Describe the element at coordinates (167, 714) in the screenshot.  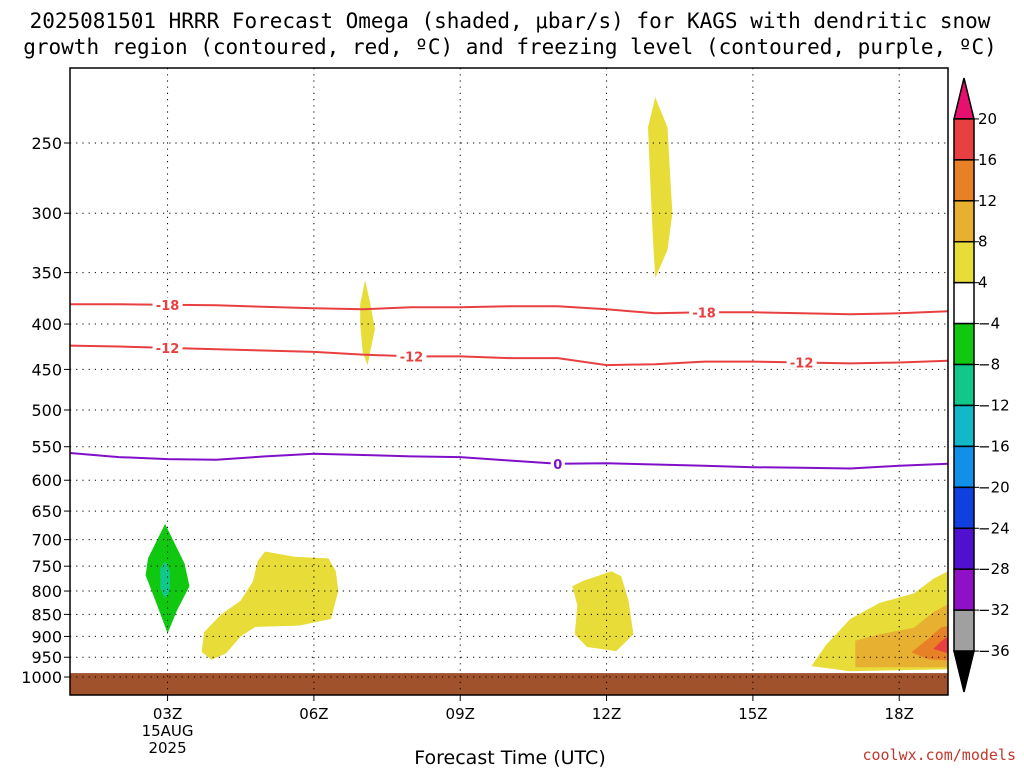
I see `x-tick-label-03Z: 03Z` at that location.